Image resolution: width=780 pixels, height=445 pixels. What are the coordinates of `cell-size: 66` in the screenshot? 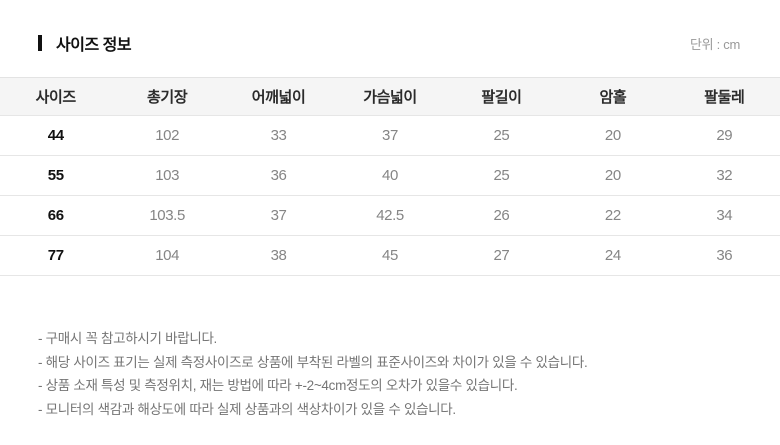 It's located at (55, 215).